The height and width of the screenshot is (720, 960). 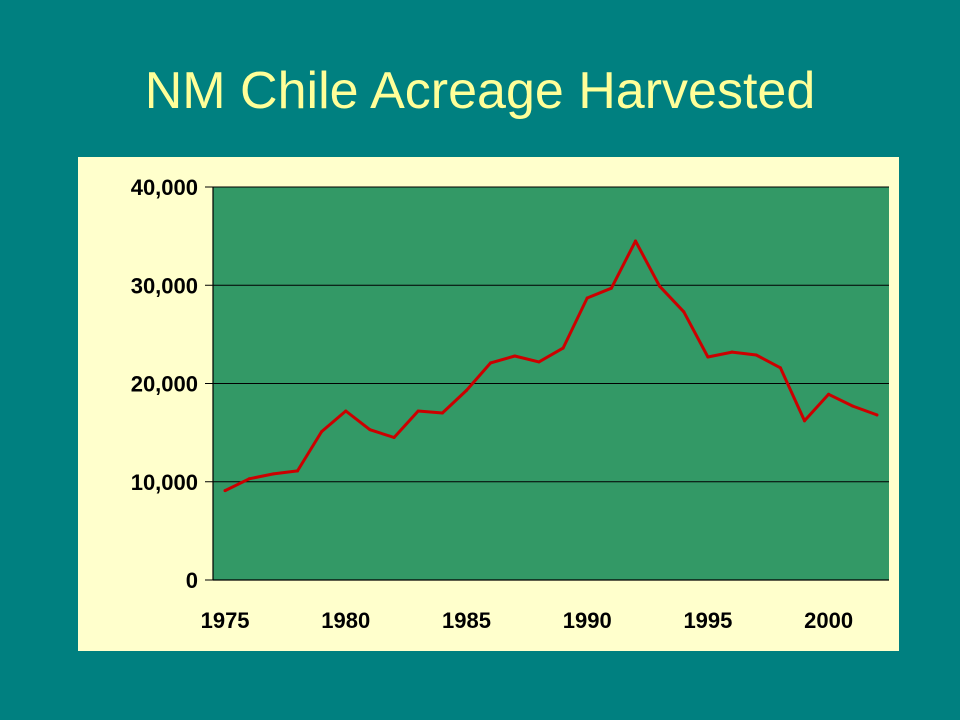 What do you see at coordinates (708, 357) in the screenshot?
I see `data-point-1995` at bounding box center [708, 357].